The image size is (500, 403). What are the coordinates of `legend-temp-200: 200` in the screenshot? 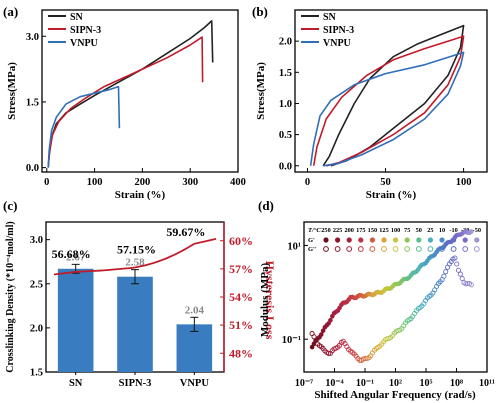 It's located at (348, 230).